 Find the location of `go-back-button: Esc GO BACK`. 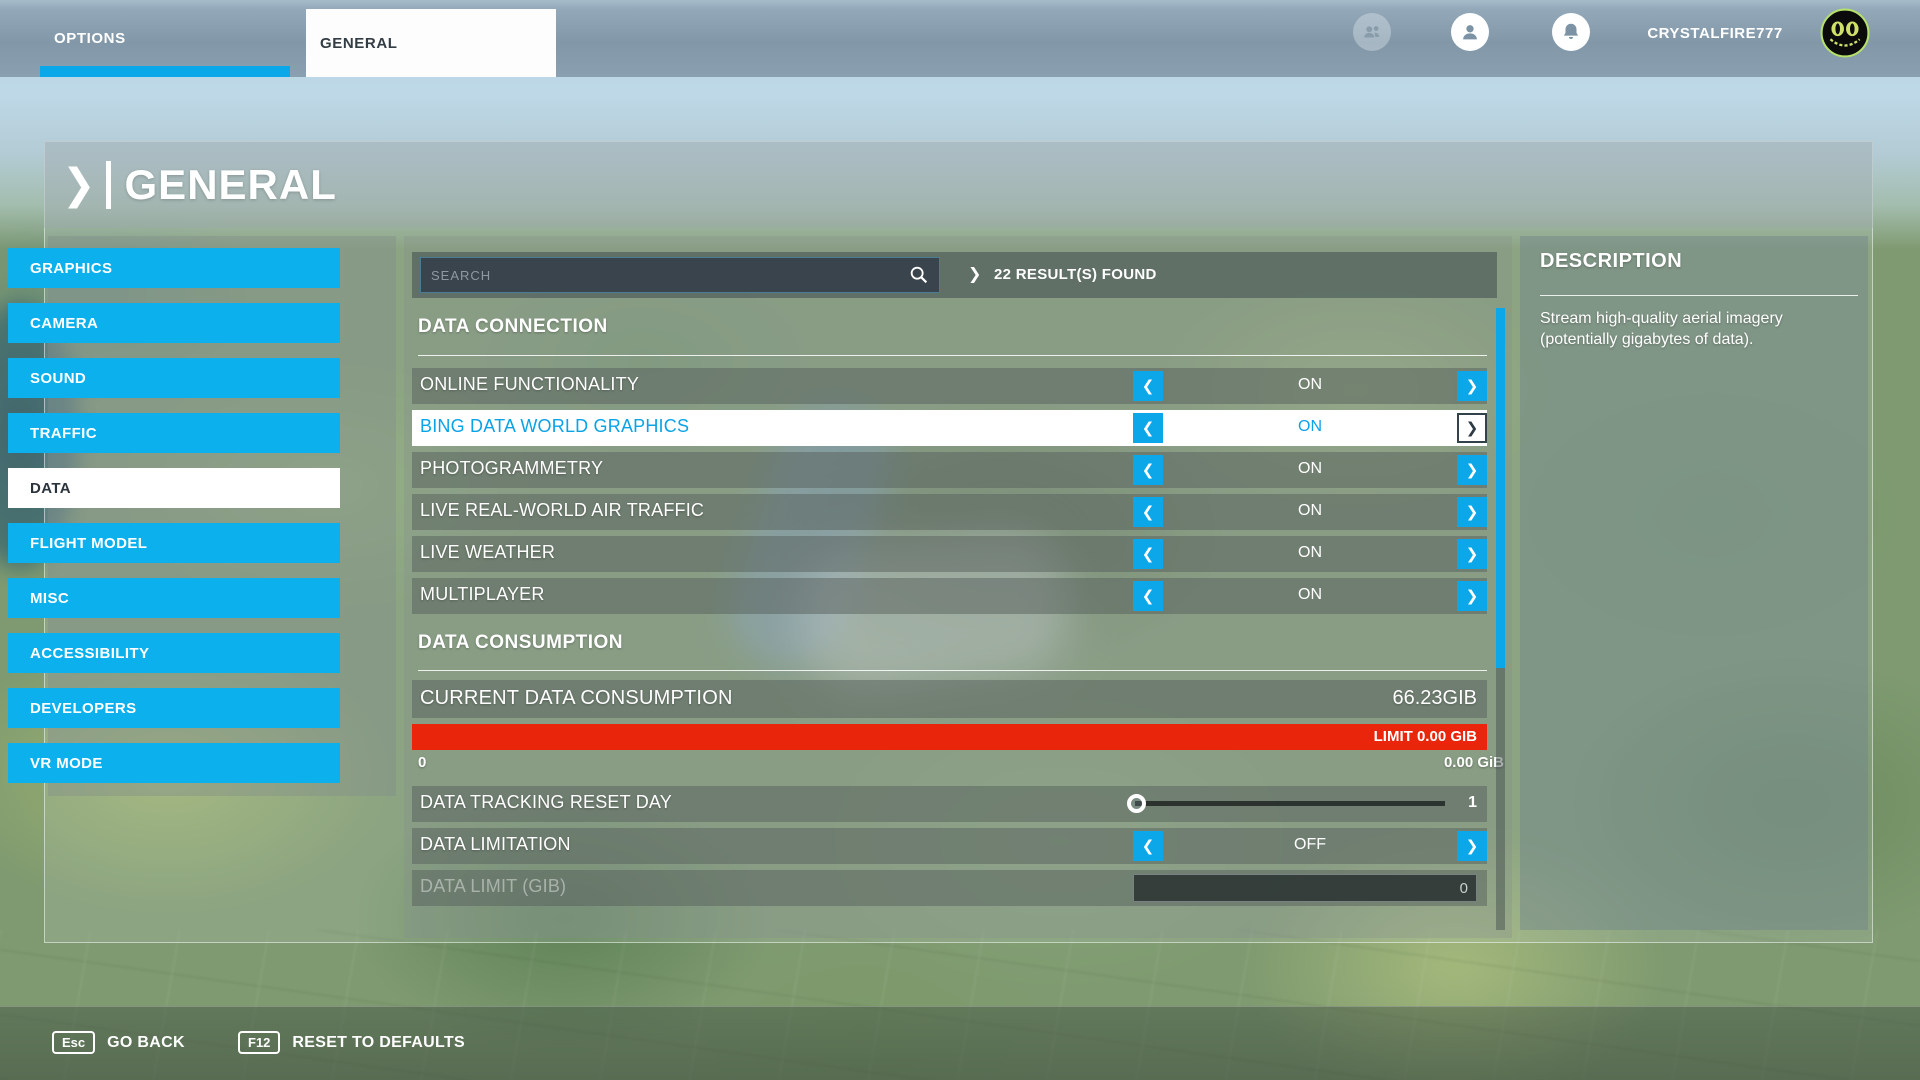

go-back-button: Esc GO BACK is located at coordinates (118, 1042).